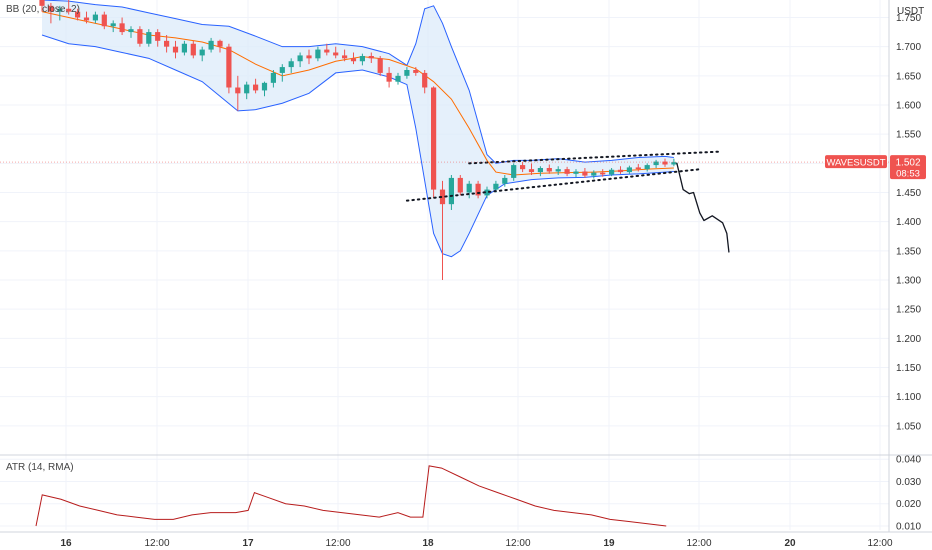 The image size is (932, 550). What do you see at coordinates (908, 504) in the screenshot?
I see `atr-tick-label: 0.020` at bounding box center [908, 504].